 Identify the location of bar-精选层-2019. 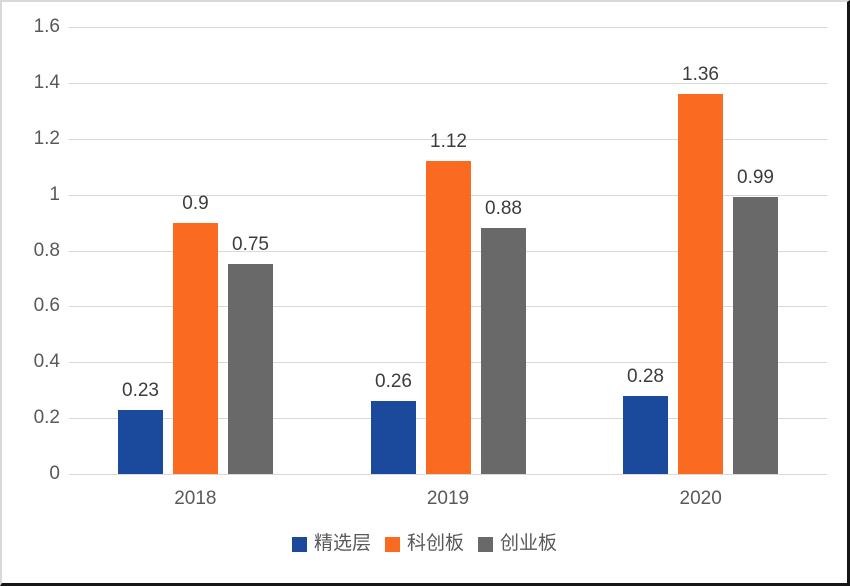
(393, 437).